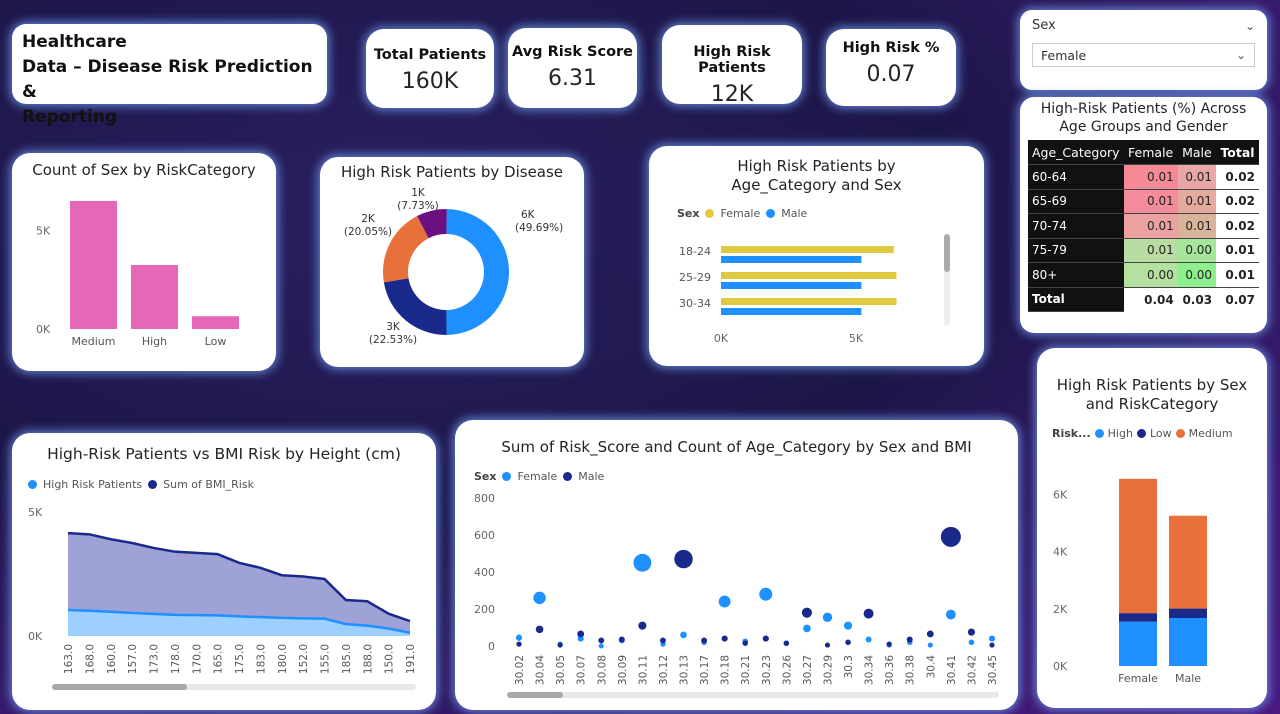 This screenshot has height=714, width=1280. Describe the element at coordinates (1064, 55) in the screenshot. I see `slicer-selected-value: Female` at that location.